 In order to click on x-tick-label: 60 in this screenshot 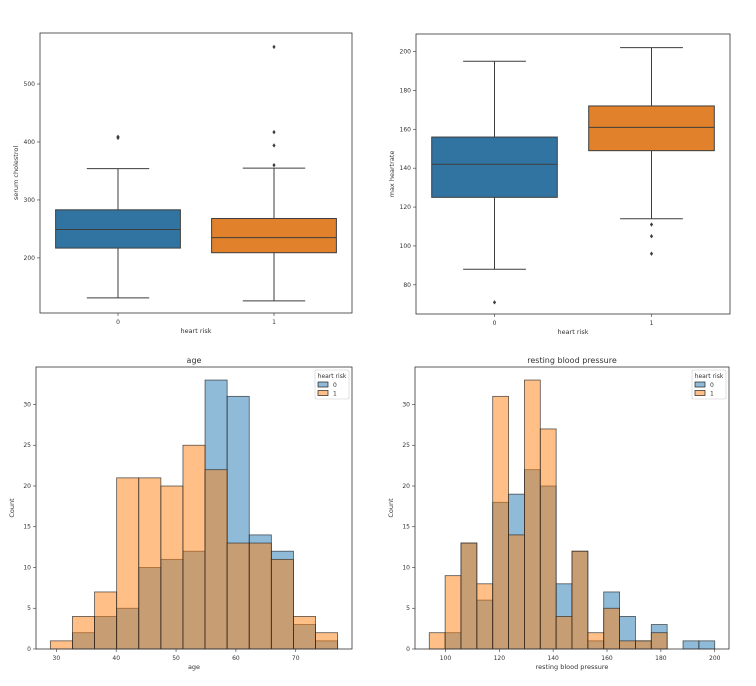, I will do `click(236, 658)`.